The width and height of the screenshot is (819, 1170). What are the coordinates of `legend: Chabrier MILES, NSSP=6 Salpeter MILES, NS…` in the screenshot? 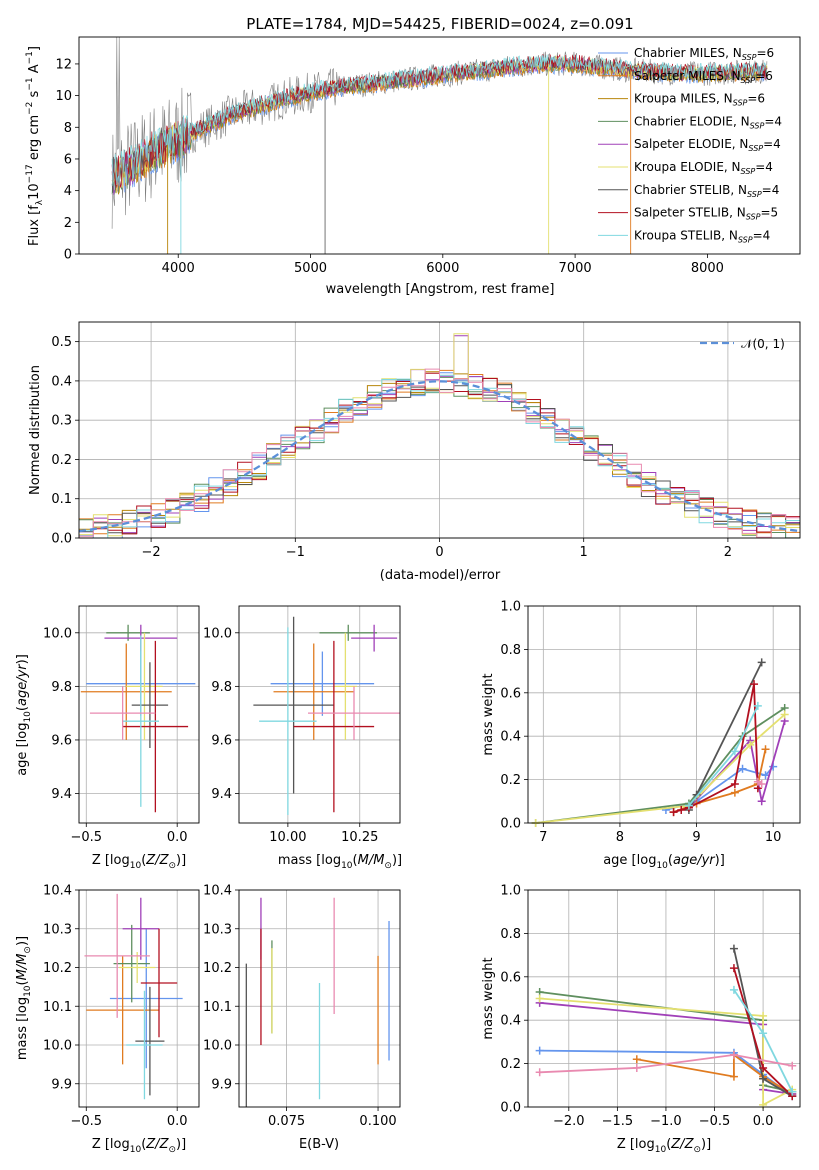 It's located at (690, 145).